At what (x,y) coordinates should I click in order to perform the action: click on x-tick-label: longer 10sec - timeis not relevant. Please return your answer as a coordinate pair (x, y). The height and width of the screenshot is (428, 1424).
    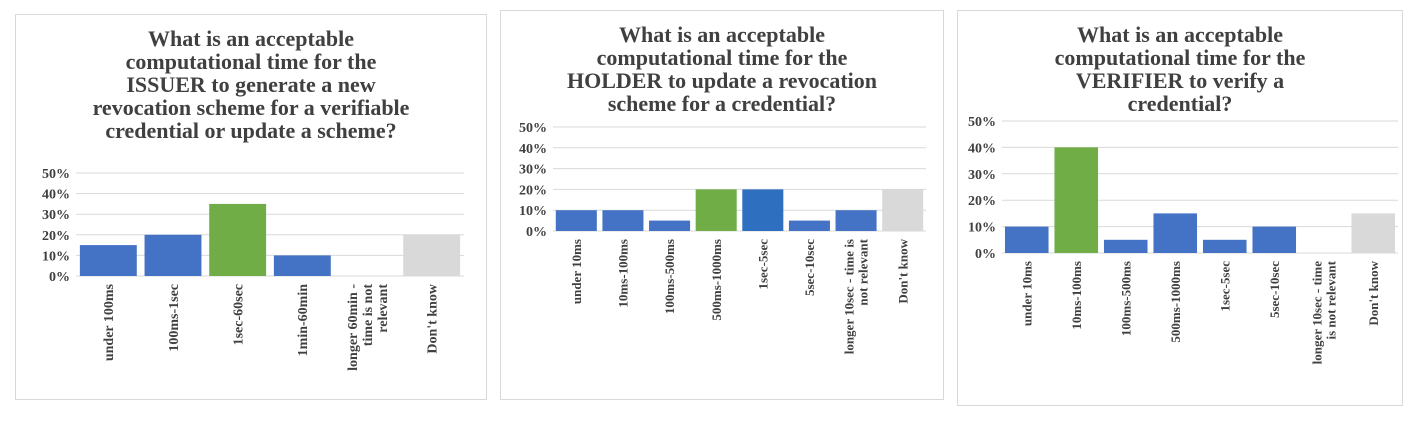
    Looking at the image, I should click on (1323, 312).